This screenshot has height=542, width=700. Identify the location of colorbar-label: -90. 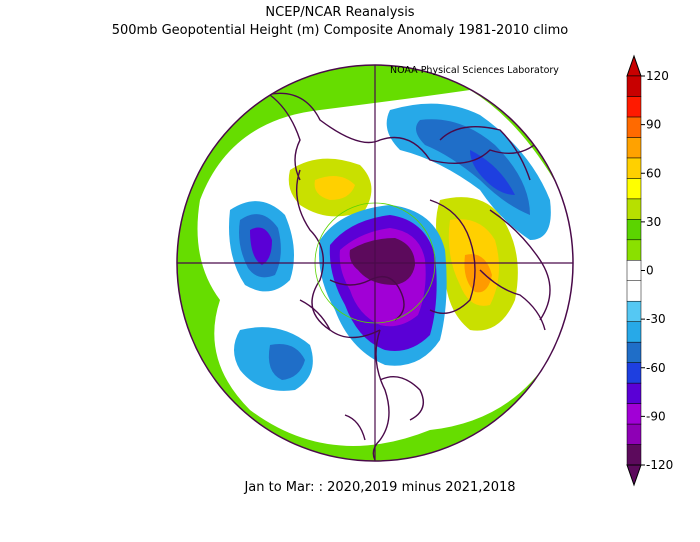
(656, 416).